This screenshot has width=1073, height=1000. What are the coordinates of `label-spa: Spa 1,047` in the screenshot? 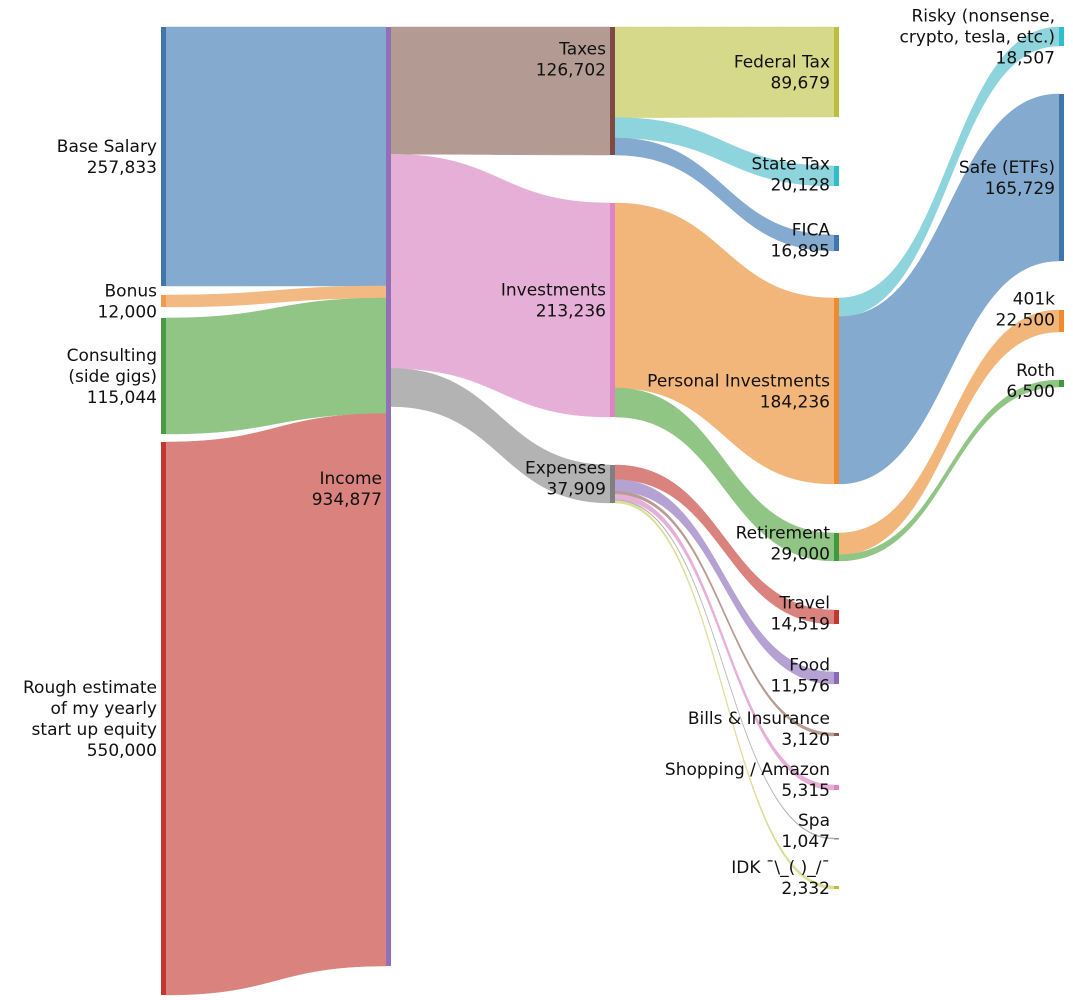 It's located at (805, 831).